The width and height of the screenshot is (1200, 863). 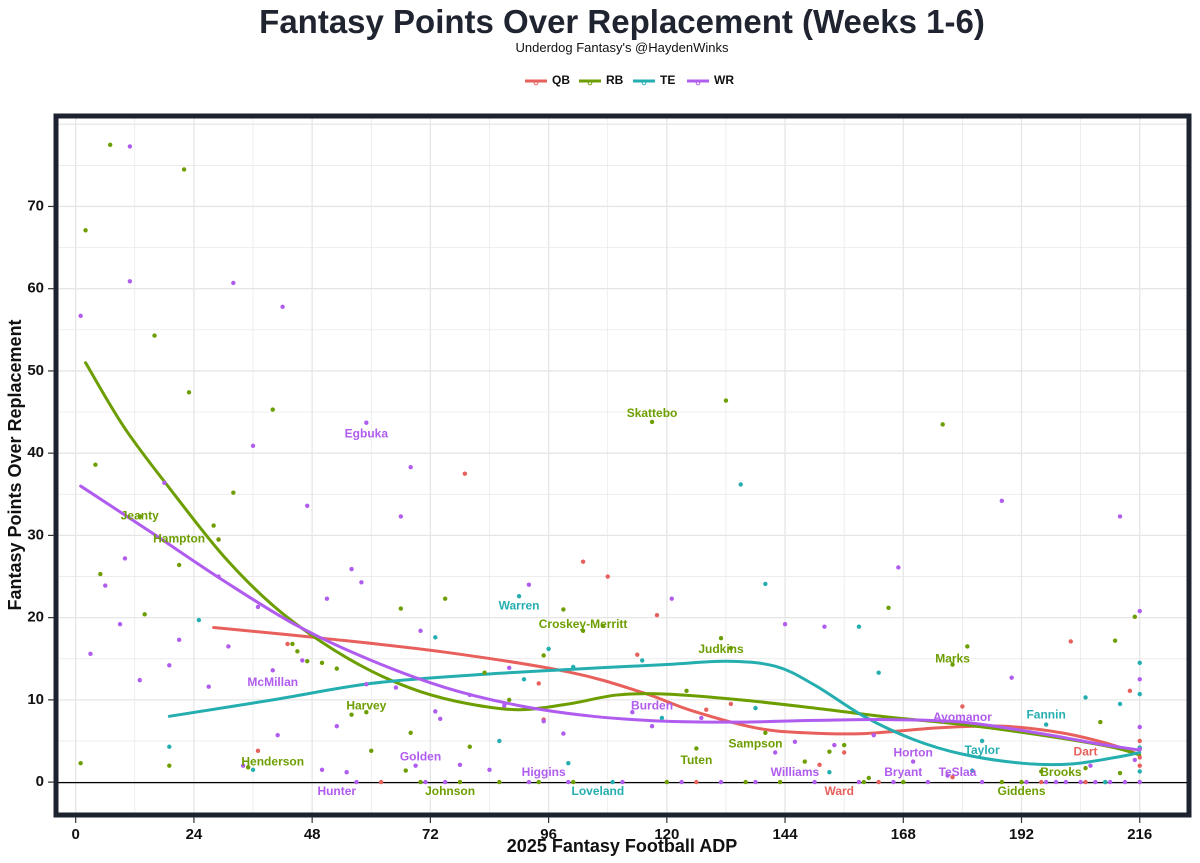 What do you see at coordinates (35, 370) in the screenshot?
I see `y-tick-label: 50` at bounding box center [35, 370].